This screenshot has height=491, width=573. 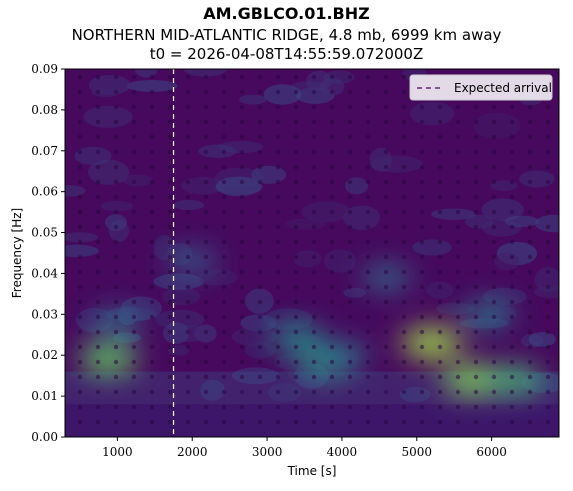 I want to click on x-tick-label: 4000, so click(x=342, y=452).